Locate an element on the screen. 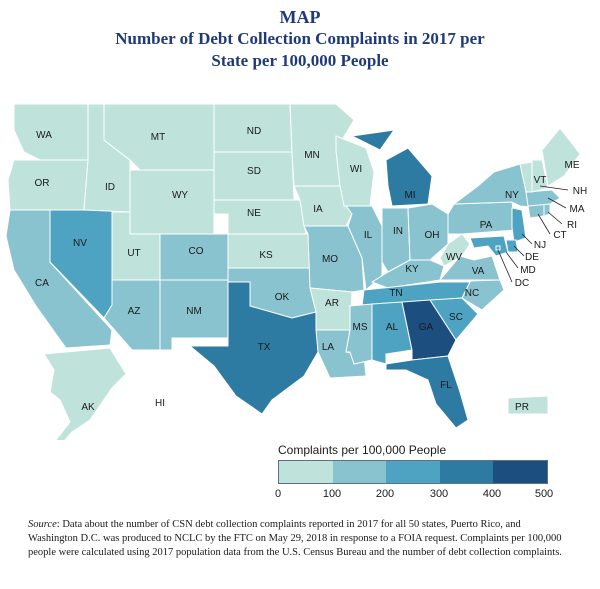 This screenshot has width=600, height=589. state-PR is located at coordinates (528, 405).